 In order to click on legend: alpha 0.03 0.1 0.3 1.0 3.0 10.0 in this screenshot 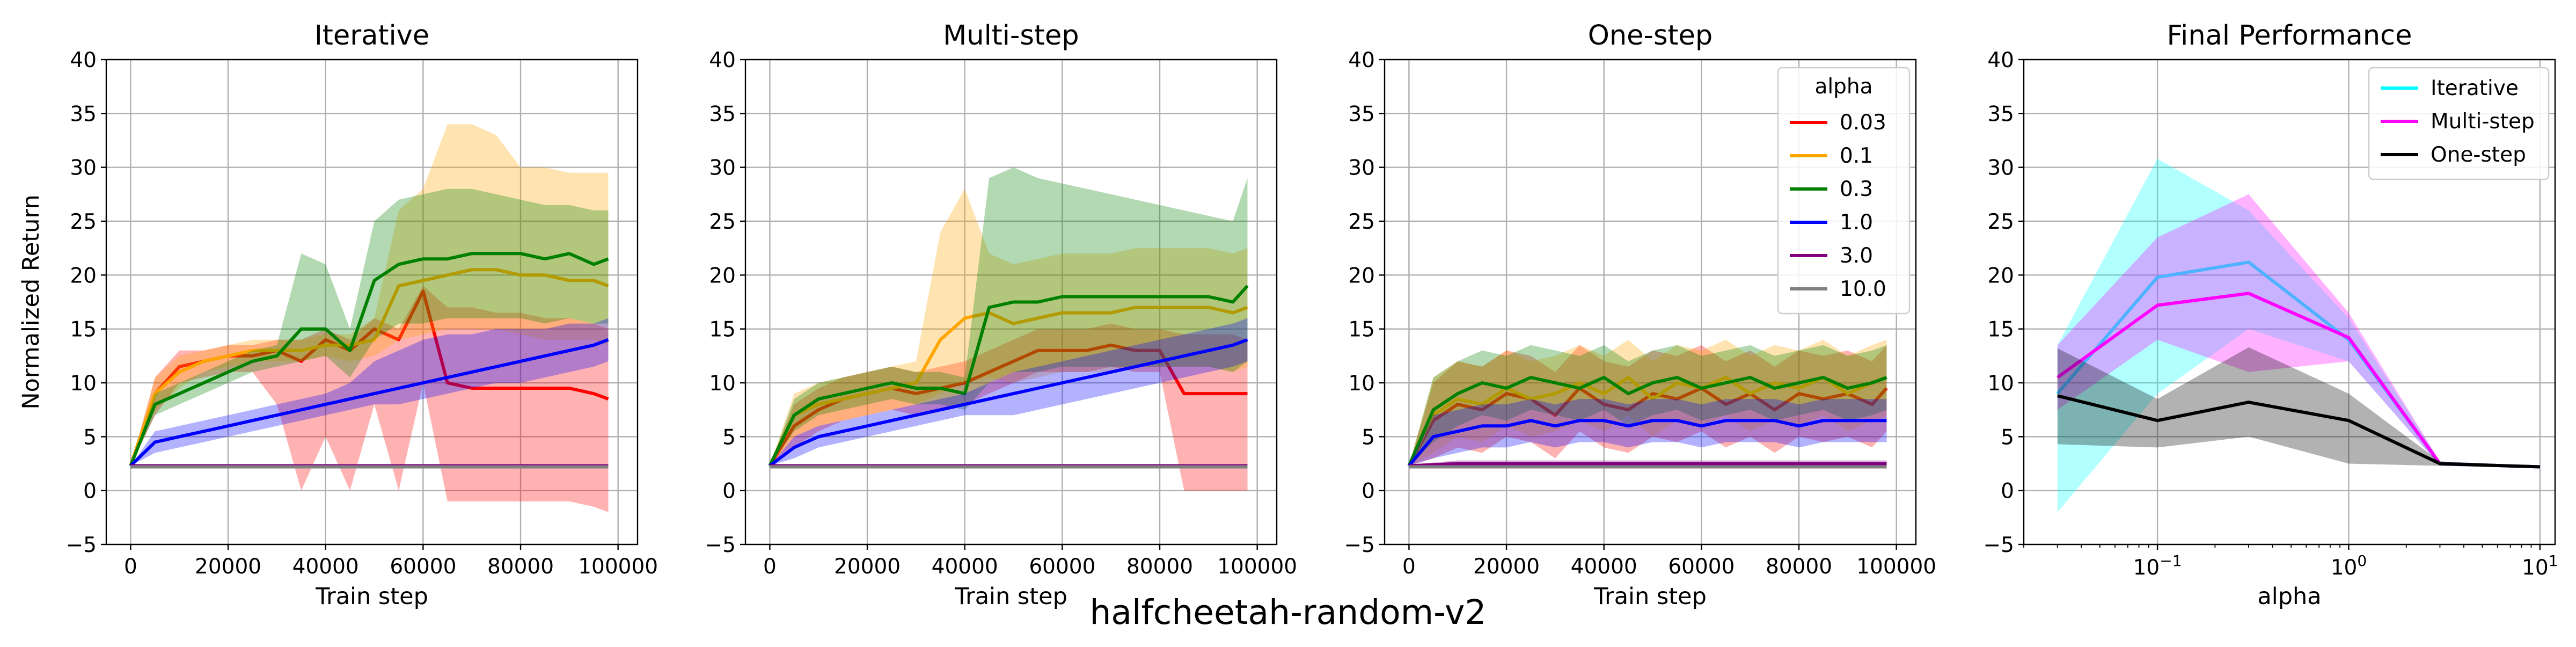, I will do `click(1844, 191)`.